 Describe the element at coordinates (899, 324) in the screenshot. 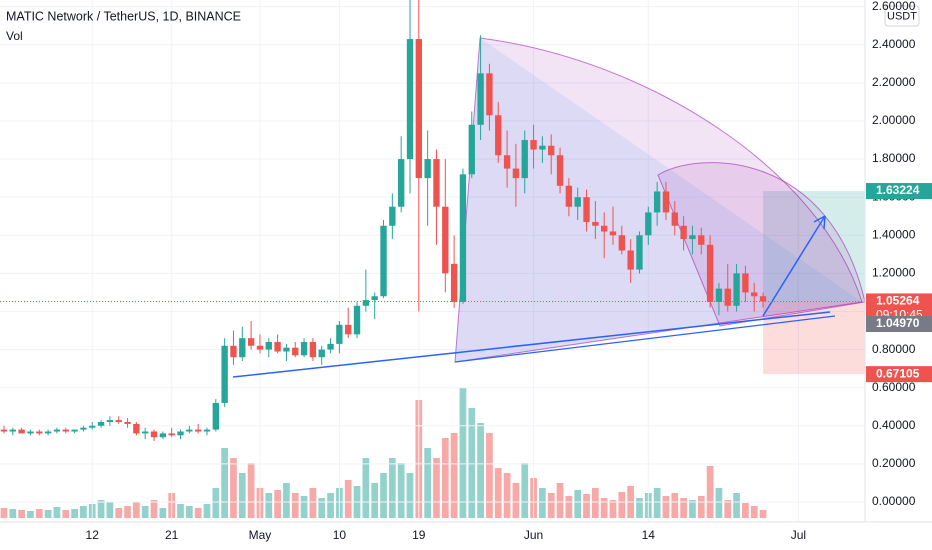

I see `entry-label-bg` at that location.